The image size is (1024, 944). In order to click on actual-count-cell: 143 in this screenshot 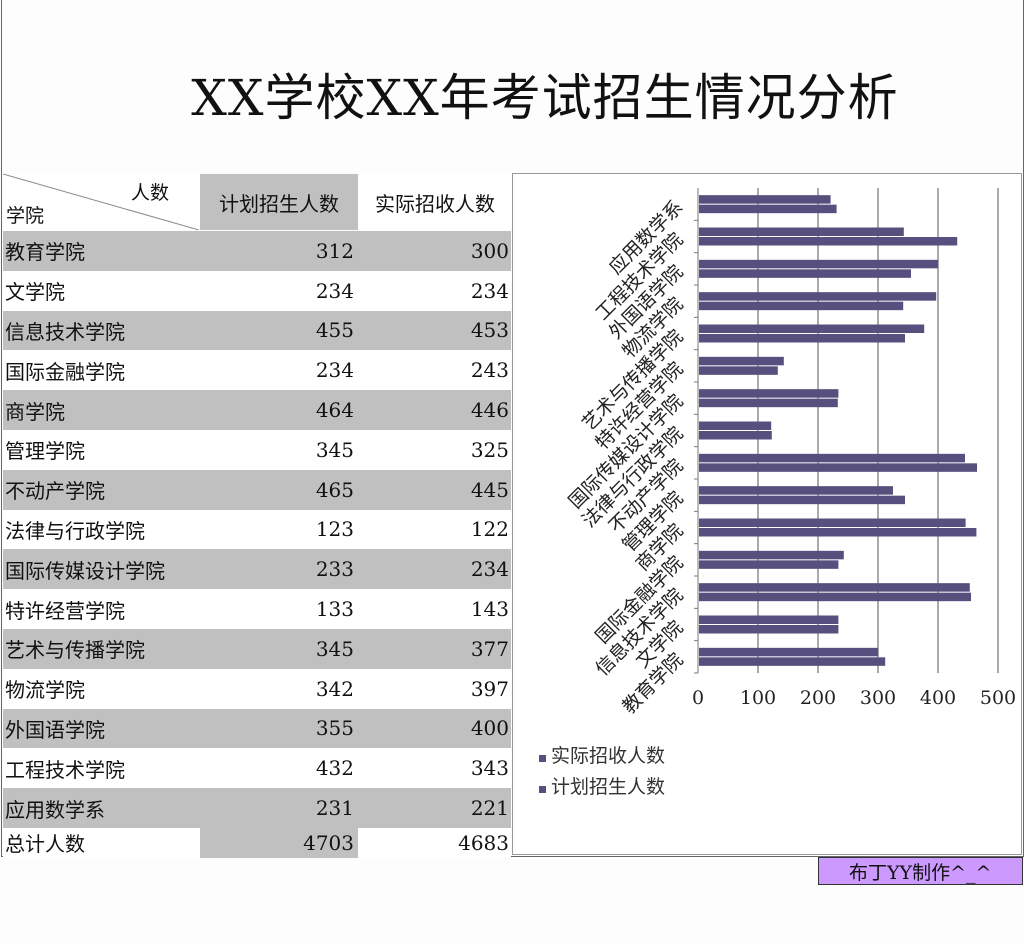, I will do `click(434, 609)`.